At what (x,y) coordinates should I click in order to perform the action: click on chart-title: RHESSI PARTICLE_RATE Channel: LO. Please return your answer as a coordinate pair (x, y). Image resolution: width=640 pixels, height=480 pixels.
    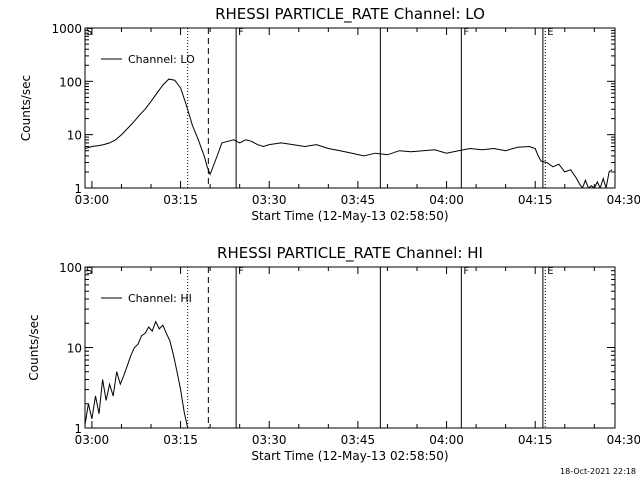
    Looking at the image, I should click on (350, 14).